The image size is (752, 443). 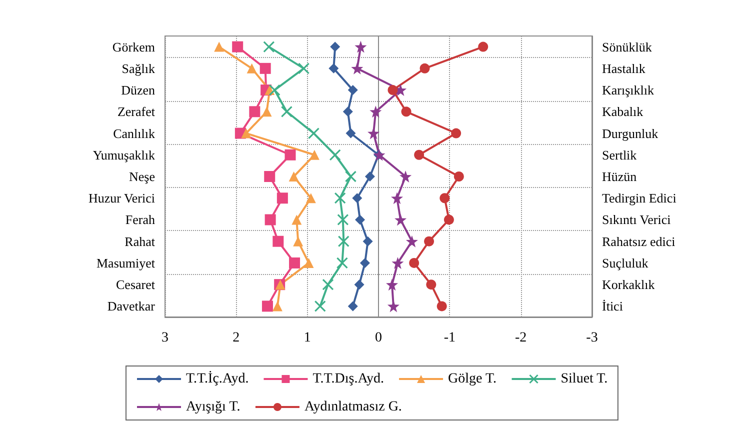 I want to click on x-tick-label: 3, so click(x=165, y=338).